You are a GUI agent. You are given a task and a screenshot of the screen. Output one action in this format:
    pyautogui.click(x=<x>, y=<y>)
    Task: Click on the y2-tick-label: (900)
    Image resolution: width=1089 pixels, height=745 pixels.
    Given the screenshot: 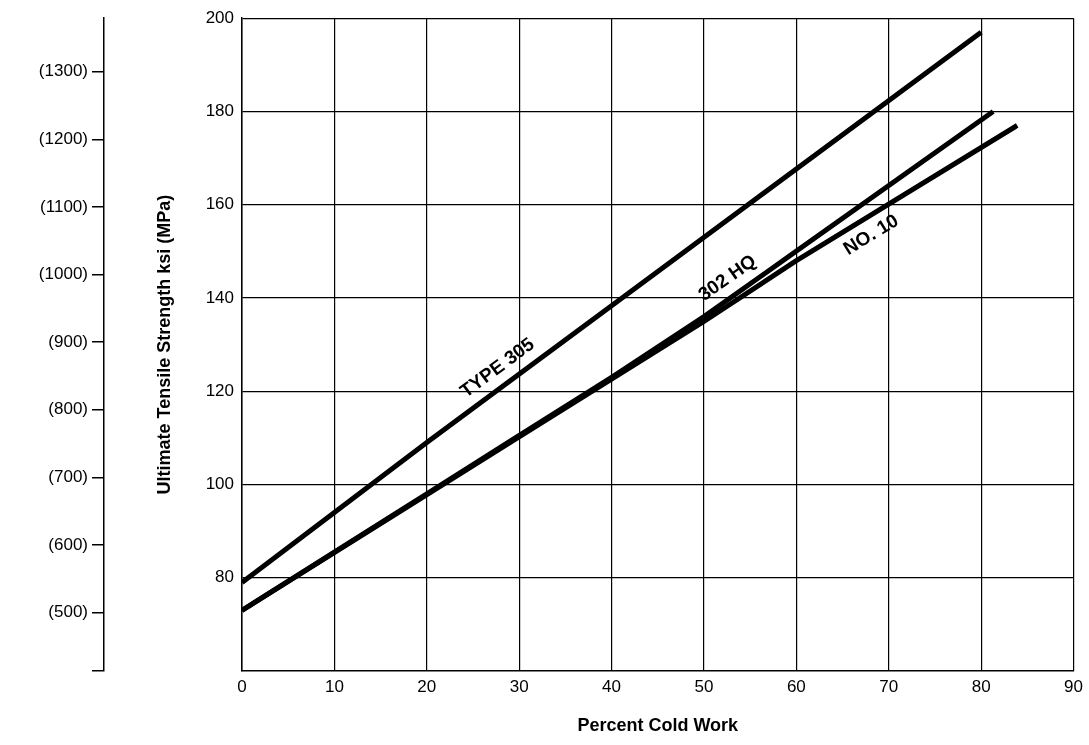 What is the action you would take?
    pyautogui.click(x=68, y=341)
    